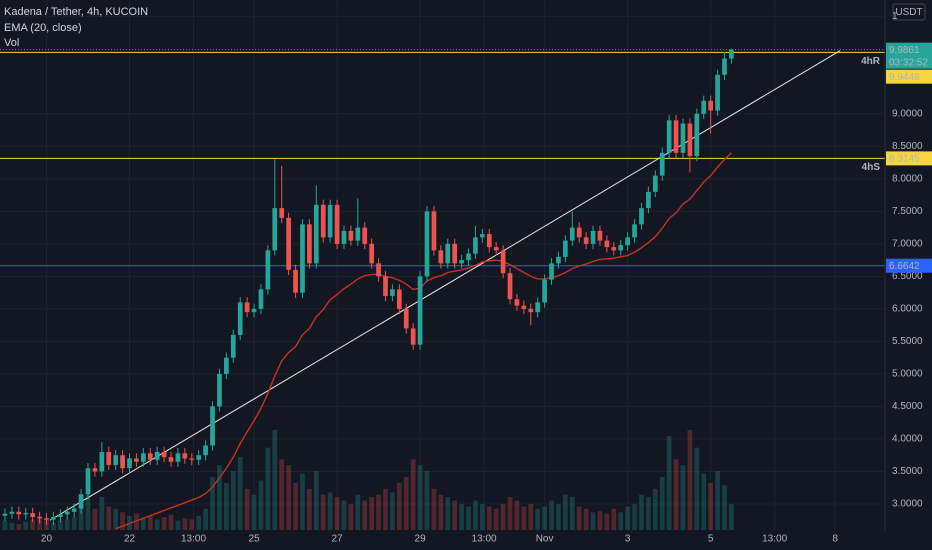 The image size is (932, 550). What do you see at coordinates (909, 55) in the screenshot?
I see `last-price-tag-box` at bounding box center [909, 55].